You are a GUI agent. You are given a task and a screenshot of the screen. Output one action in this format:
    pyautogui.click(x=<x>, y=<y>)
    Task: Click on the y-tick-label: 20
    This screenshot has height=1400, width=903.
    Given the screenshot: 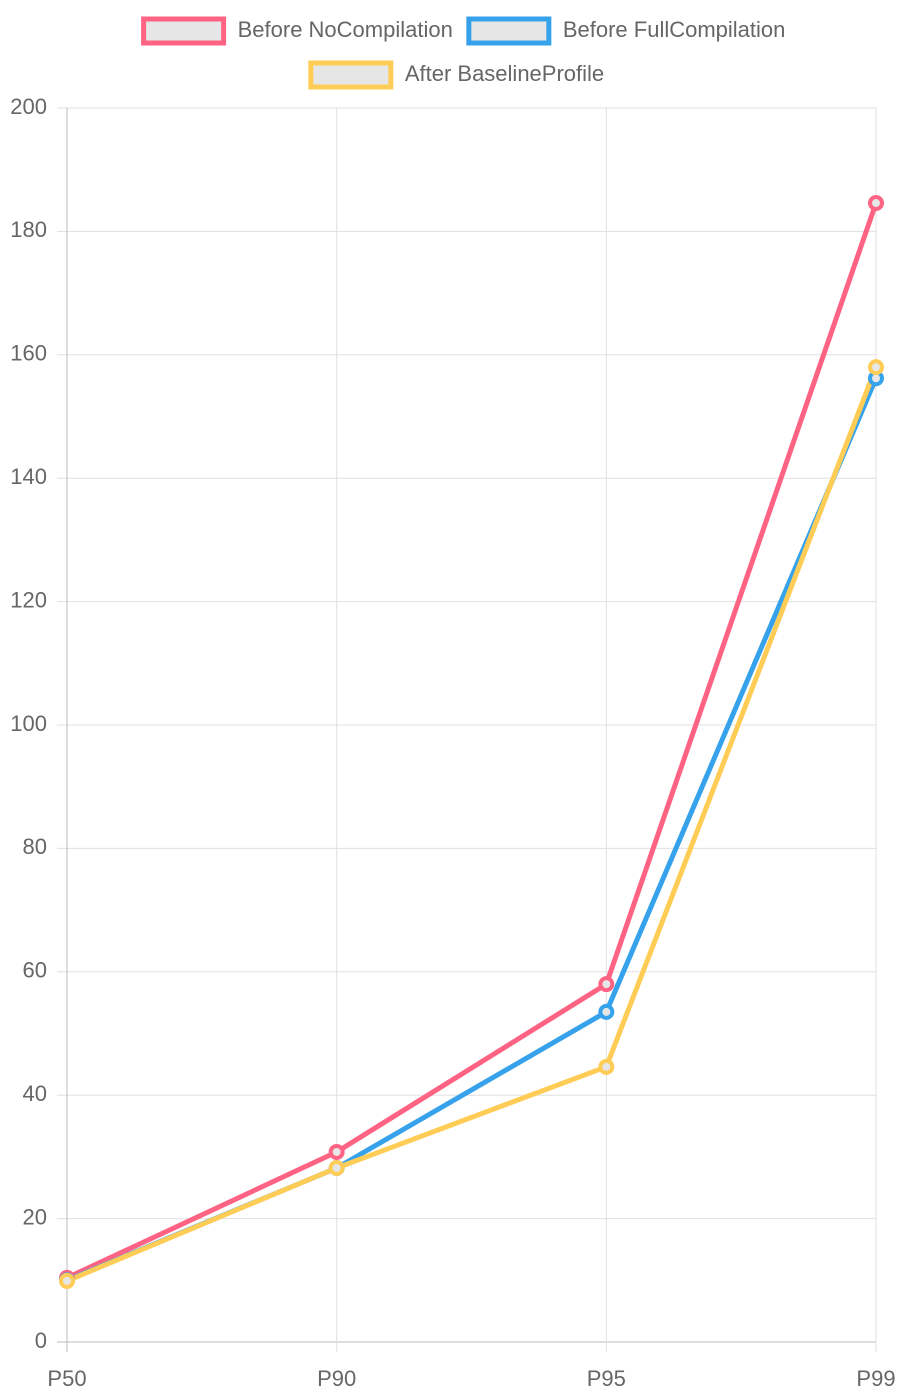 What is the action you would take?
    pyautogui.click(x=35, y=1216)
    